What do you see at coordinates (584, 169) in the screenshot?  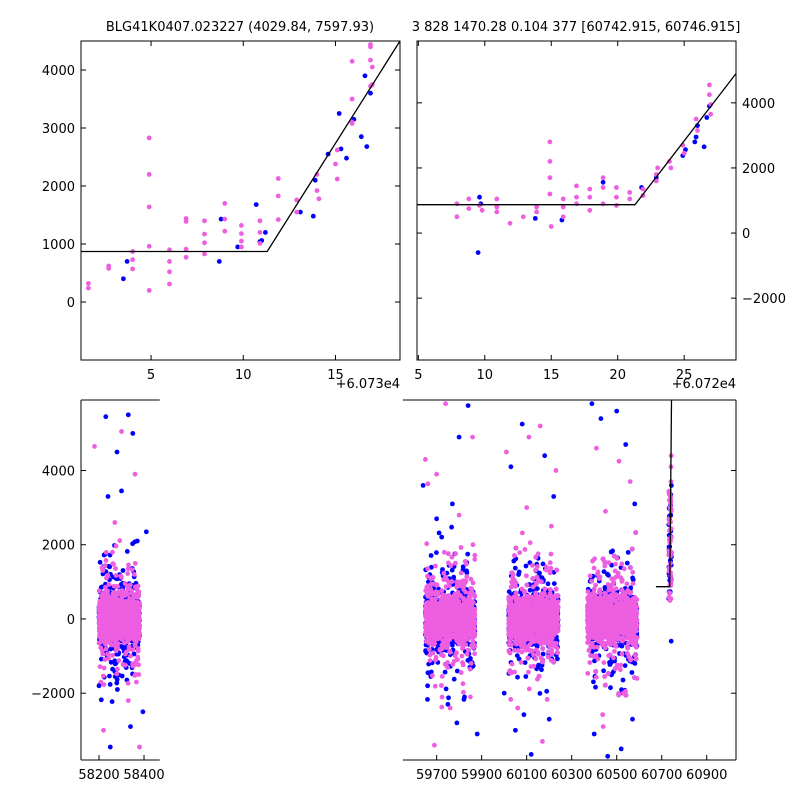 I see `top-right-plot-area` at bounding box center [584, 169].